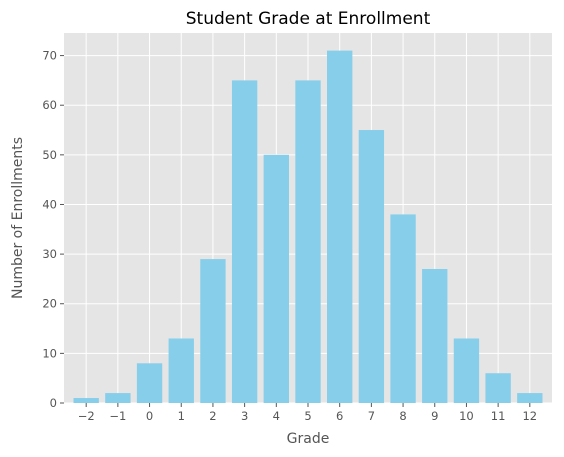  I want to click on y-tick-label: 20, so click(49, 304).